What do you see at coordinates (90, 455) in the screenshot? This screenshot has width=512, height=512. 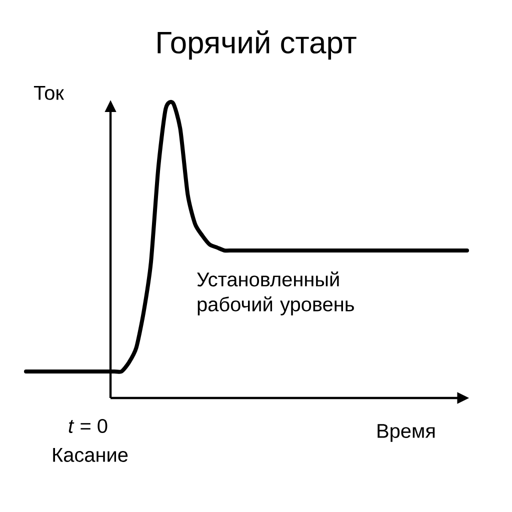 I see `text: Касание` at bounding box center [90, 455].